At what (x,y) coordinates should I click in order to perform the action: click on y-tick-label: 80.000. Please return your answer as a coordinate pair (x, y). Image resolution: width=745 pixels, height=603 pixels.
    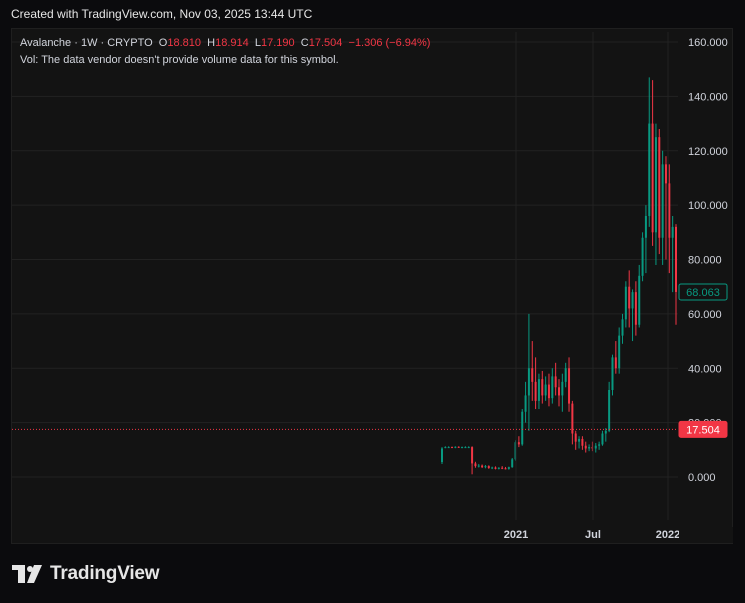
    Looking at the image, I should click on (705, 261).